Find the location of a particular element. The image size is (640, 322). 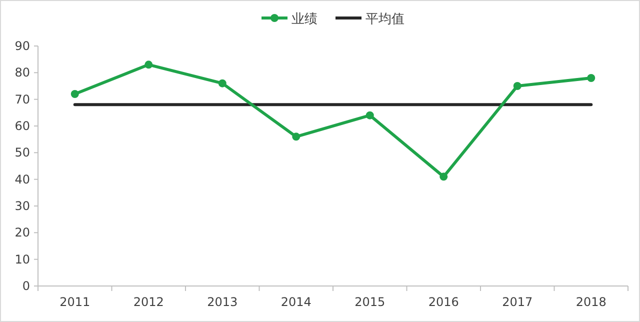

x-tick-label: 2013 is located at coordinates (222, 302).